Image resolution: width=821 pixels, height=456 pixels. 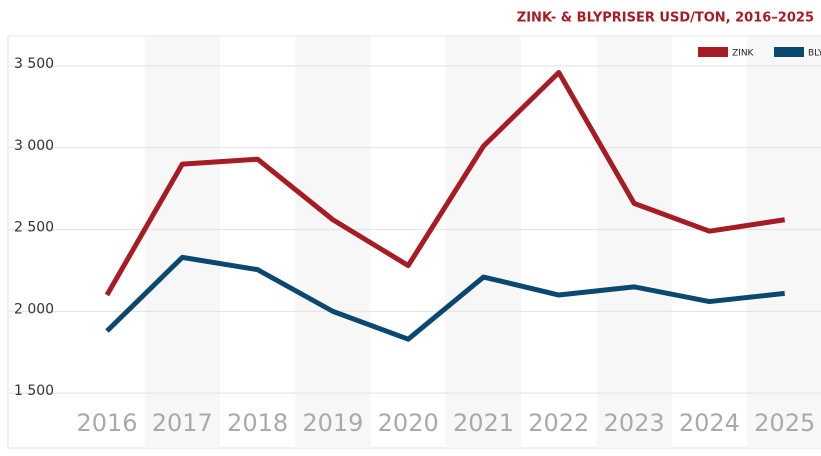 I want to click on x-tick-label: 2017, so click(x=182, y=423).